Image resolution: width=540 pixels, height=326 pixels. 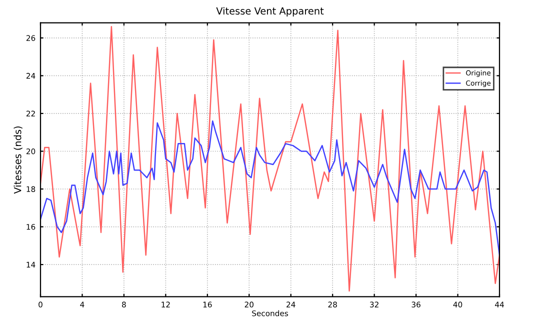 I want to click on y-axis-title: Vitesses (nds), so click(x=18, y=160).